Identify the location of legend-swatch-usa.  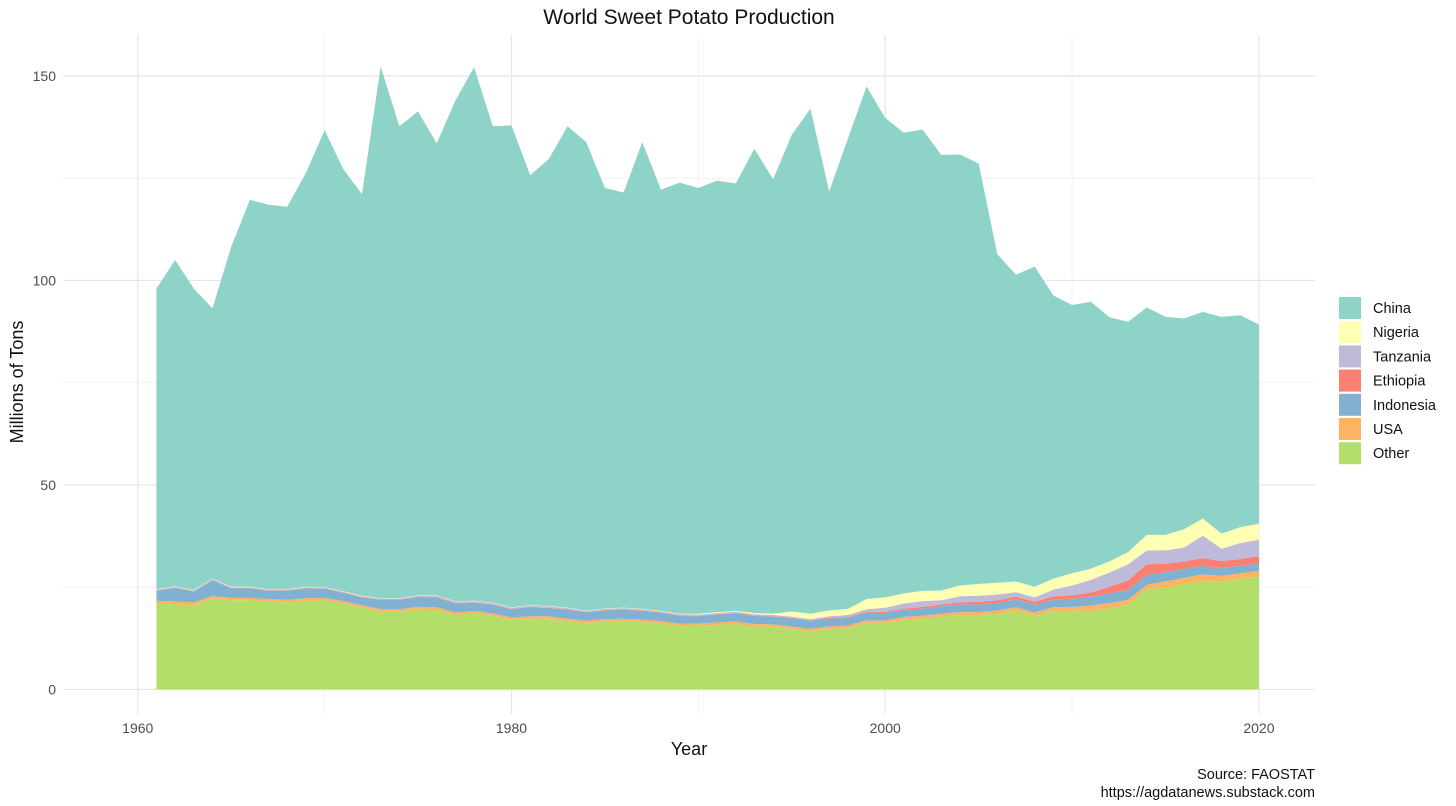
(1350, 429).